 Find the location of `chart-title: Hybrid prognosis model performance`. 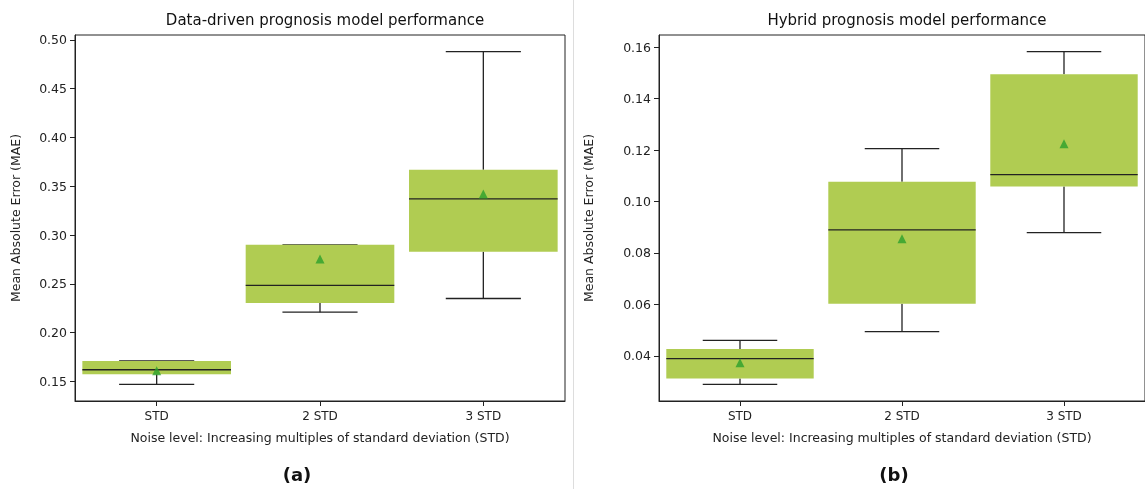

chart-title: Hybrid prognosis model performance is located at coordinates (907, 19).